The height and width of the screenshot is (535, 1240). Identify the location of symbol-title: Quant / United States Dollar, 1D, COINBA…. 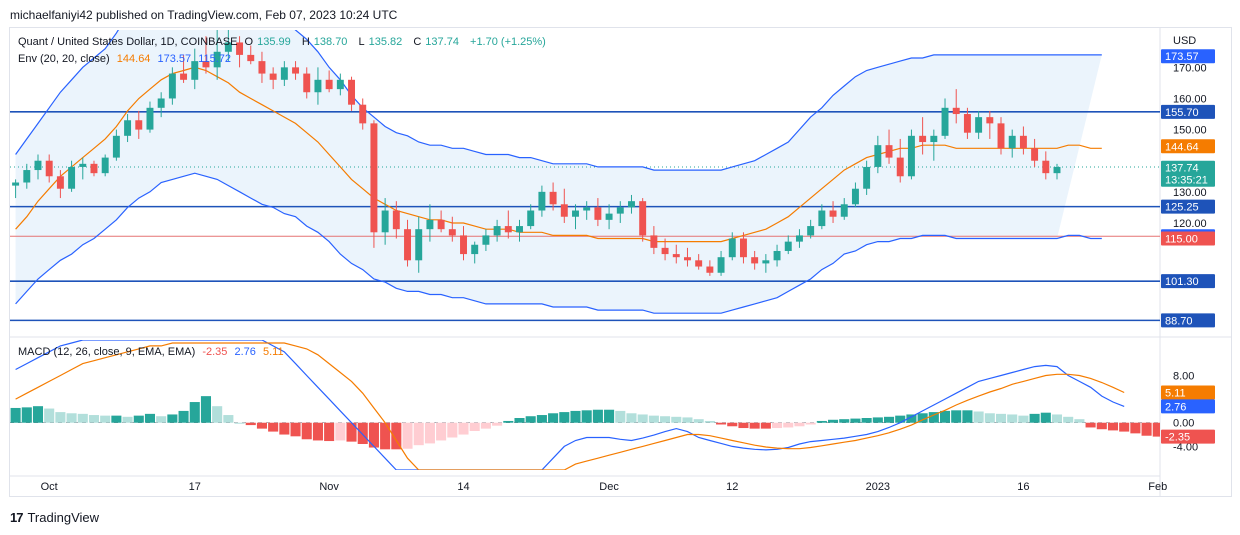
(128, 42).